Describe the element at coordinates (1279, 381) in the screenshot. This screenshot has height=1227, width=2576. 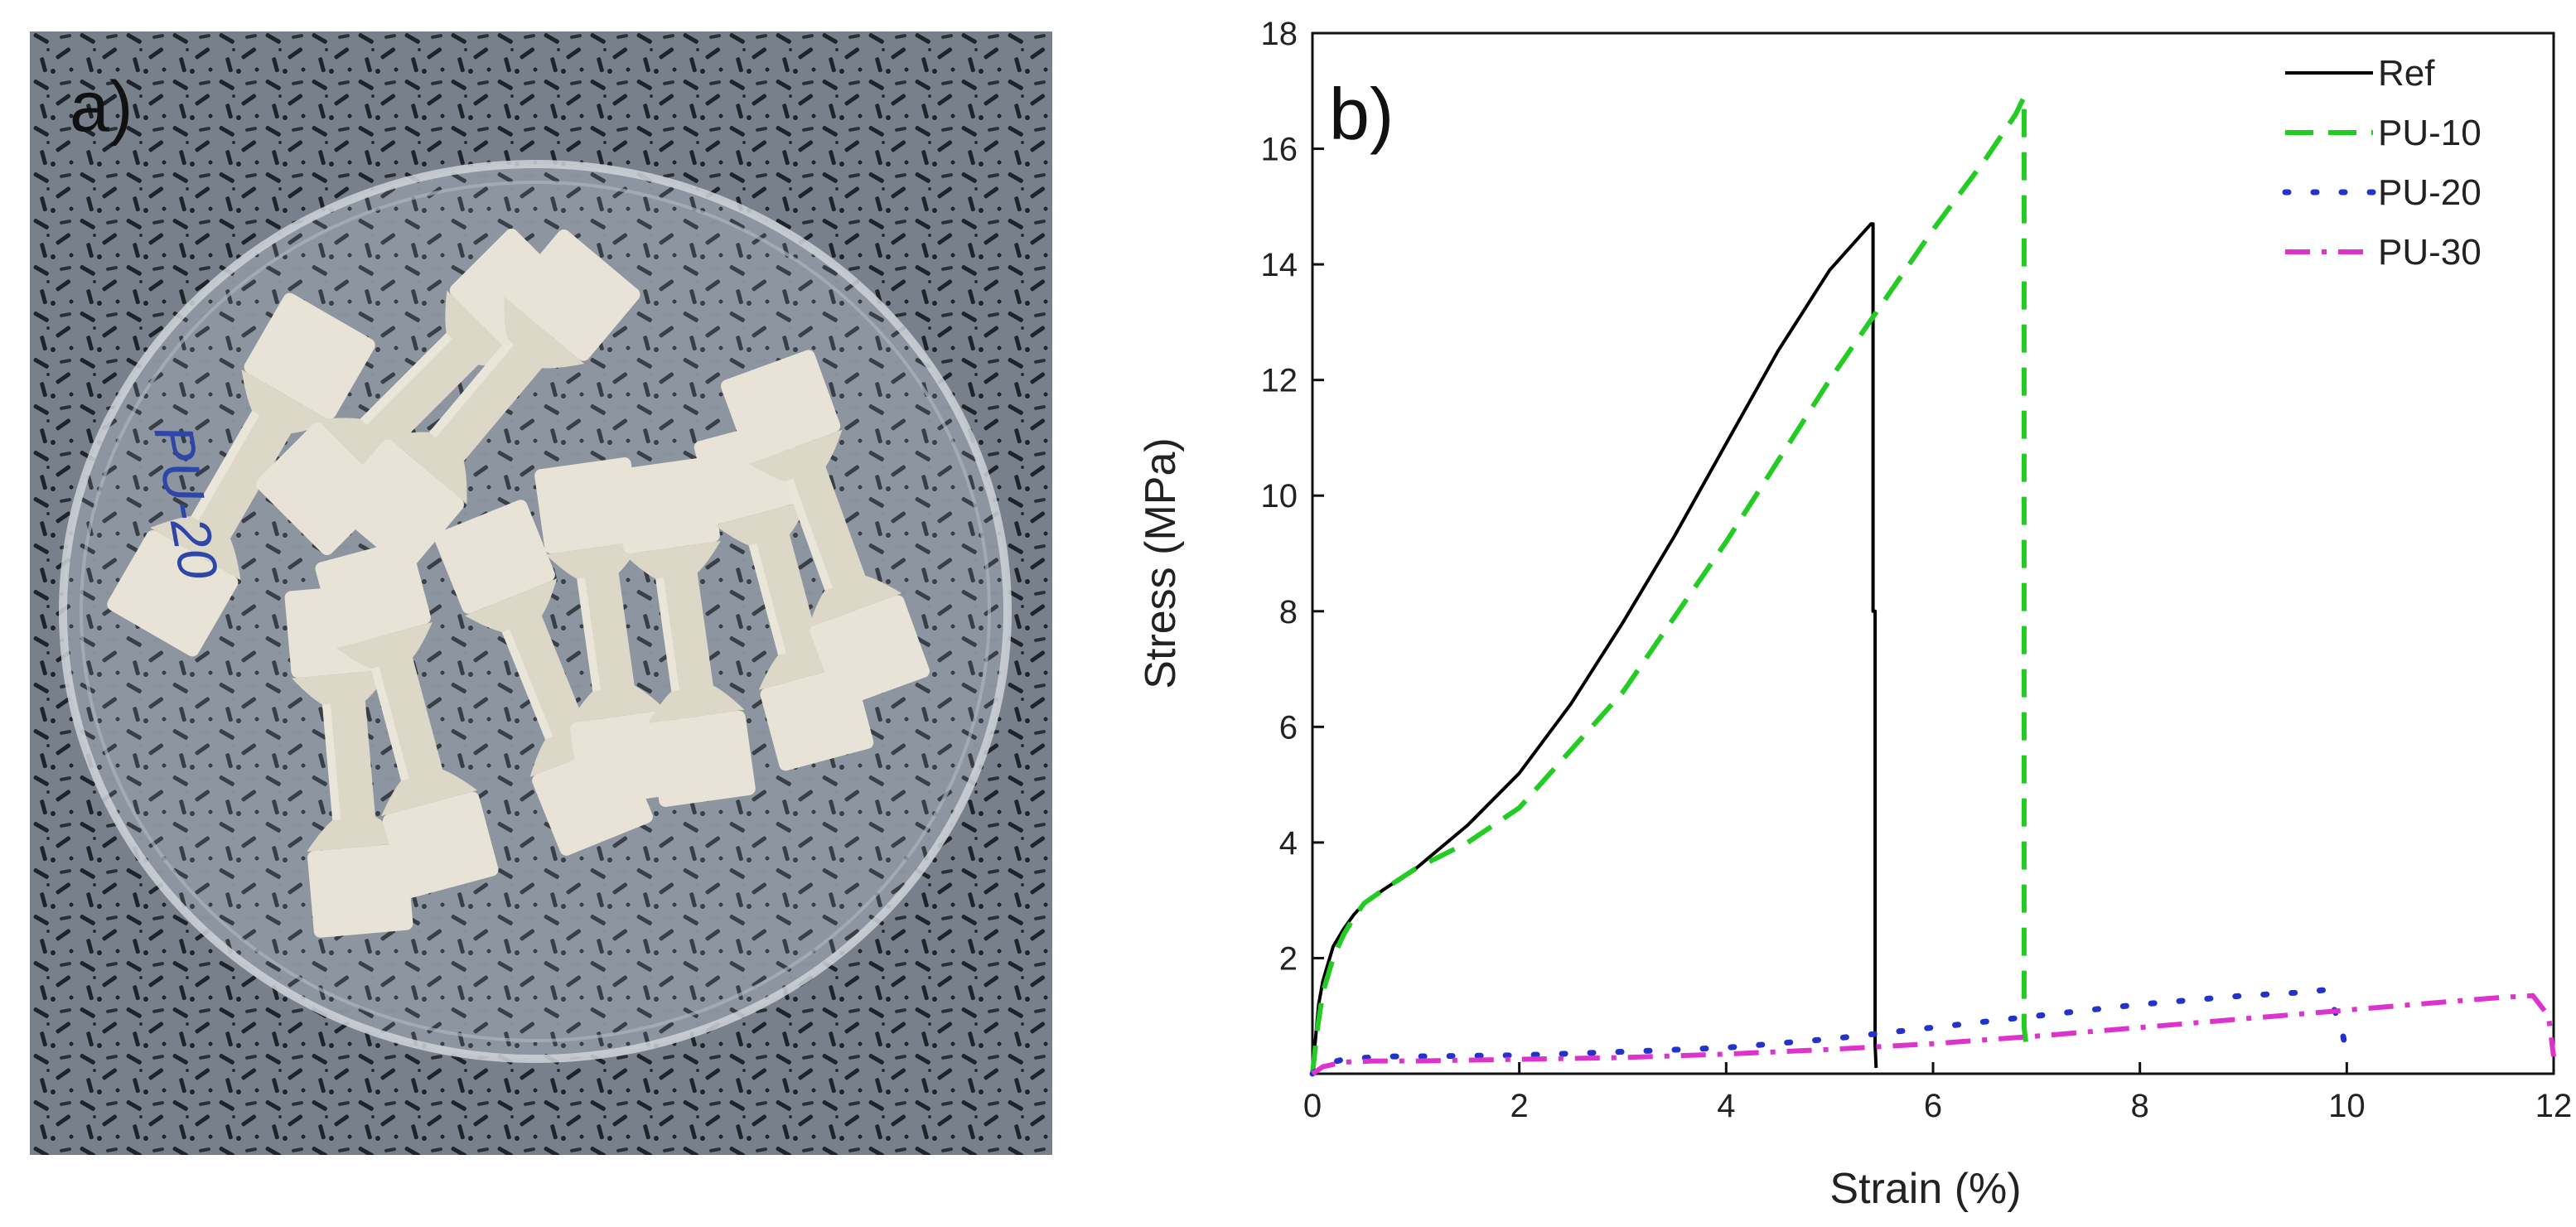
I see `y-tick-label: 12` at that location.